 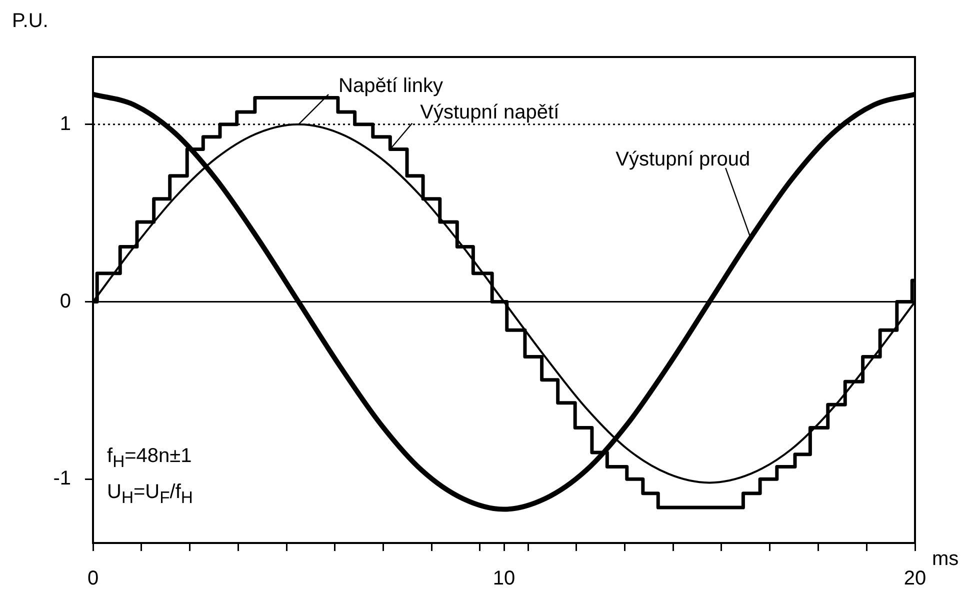 What do you see at coordinates (30, 21) in the screenshot?
I see `y-axis-title: P.U.` at bounding box center [30, 21].